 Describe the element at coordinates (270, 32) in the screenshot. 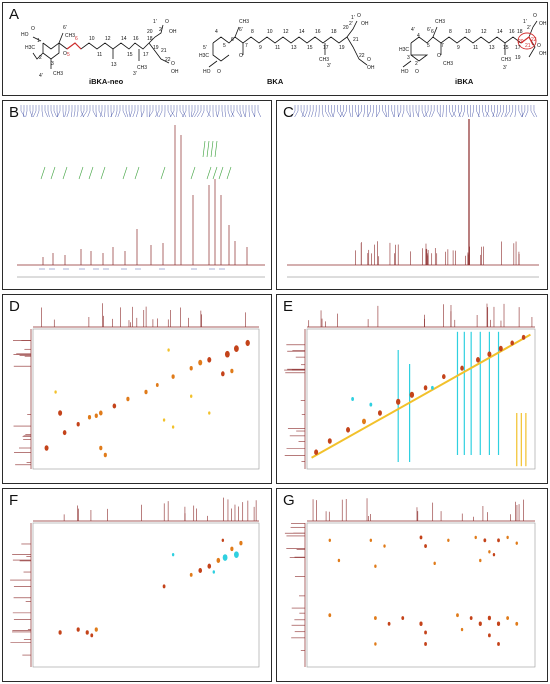

I see `svg-text: 10` at that location.